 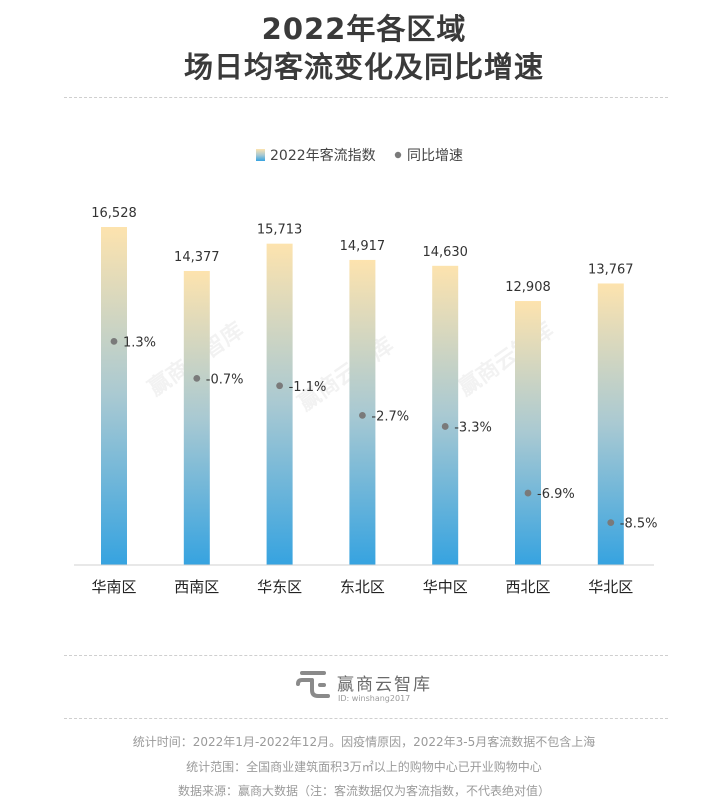 What do you see at coordinates (374, 698) in the screenshot?
I see `brand-id: ID: winshang2017` at bounding box center [374, 698].